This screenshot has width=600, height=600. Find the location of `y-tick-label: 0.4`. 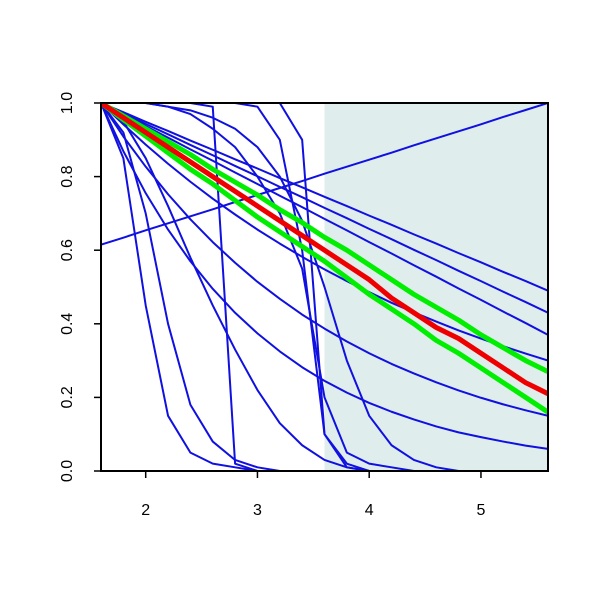

y-tick-label: 0.4 is located at coordinates (67, 324).